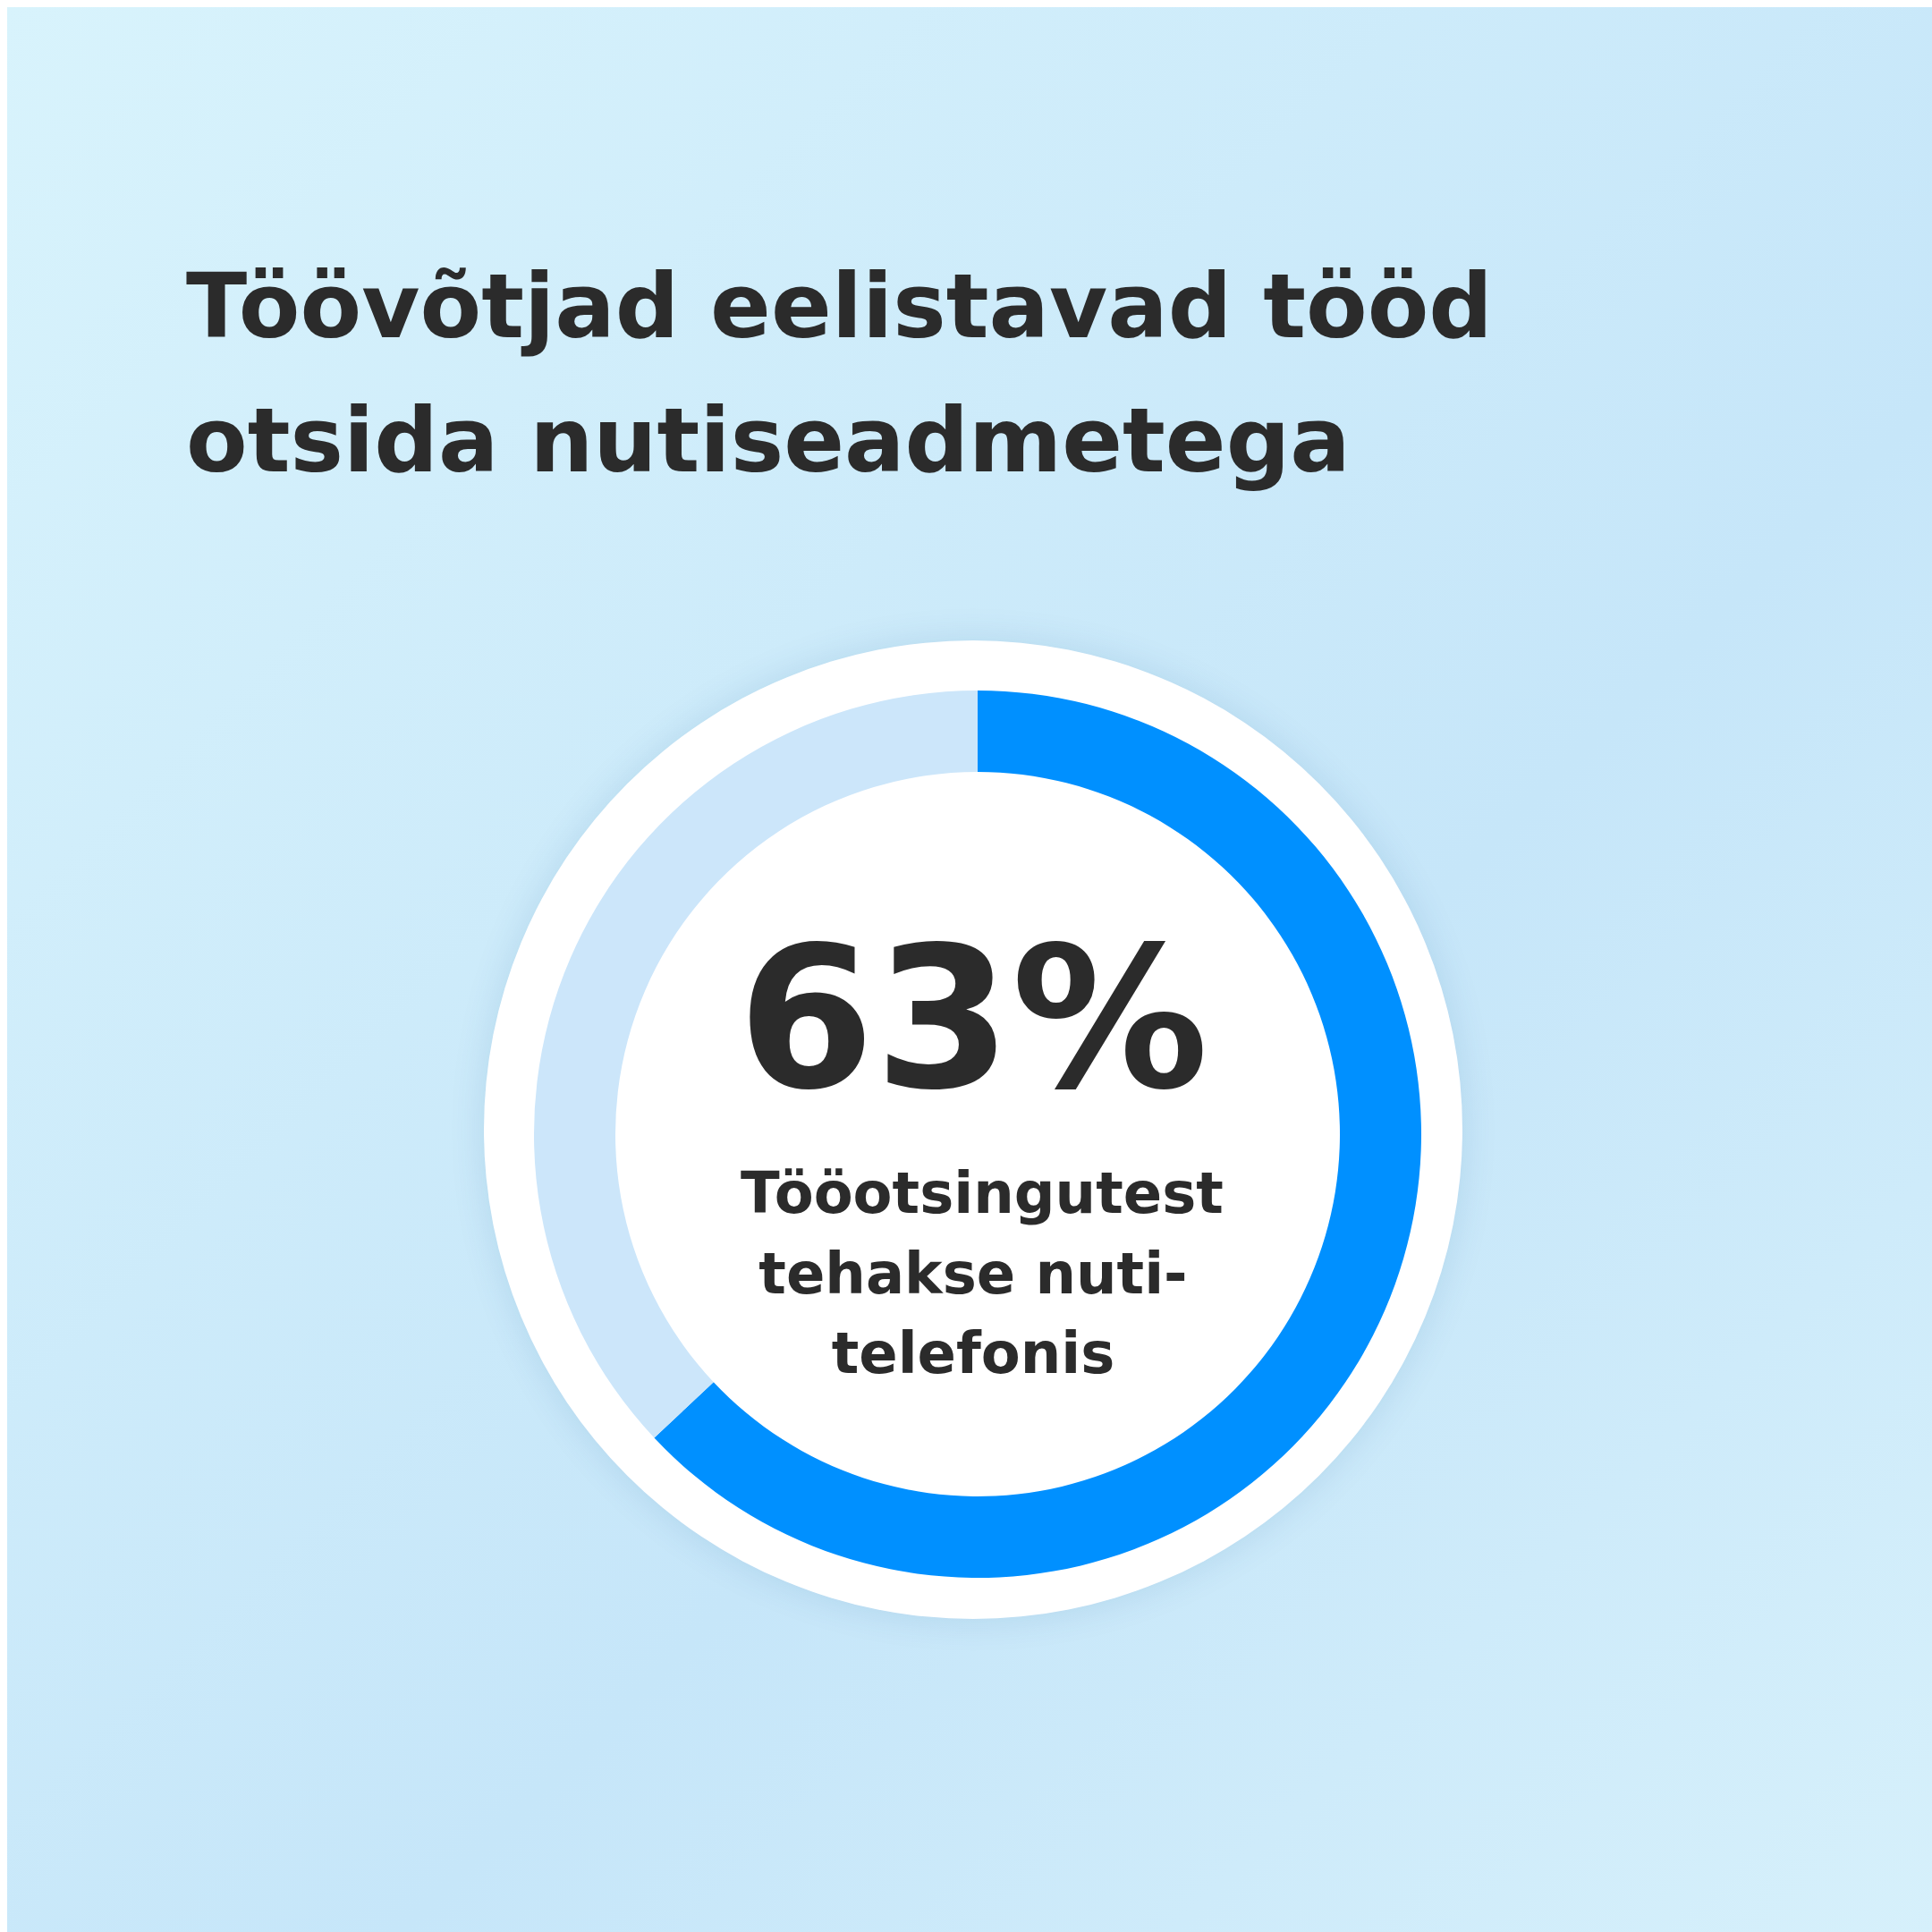 The image size is (1932, 1932). I want to click on text: Tööotsingutest tehakse nuti-telefonis, so click(982, 1274).